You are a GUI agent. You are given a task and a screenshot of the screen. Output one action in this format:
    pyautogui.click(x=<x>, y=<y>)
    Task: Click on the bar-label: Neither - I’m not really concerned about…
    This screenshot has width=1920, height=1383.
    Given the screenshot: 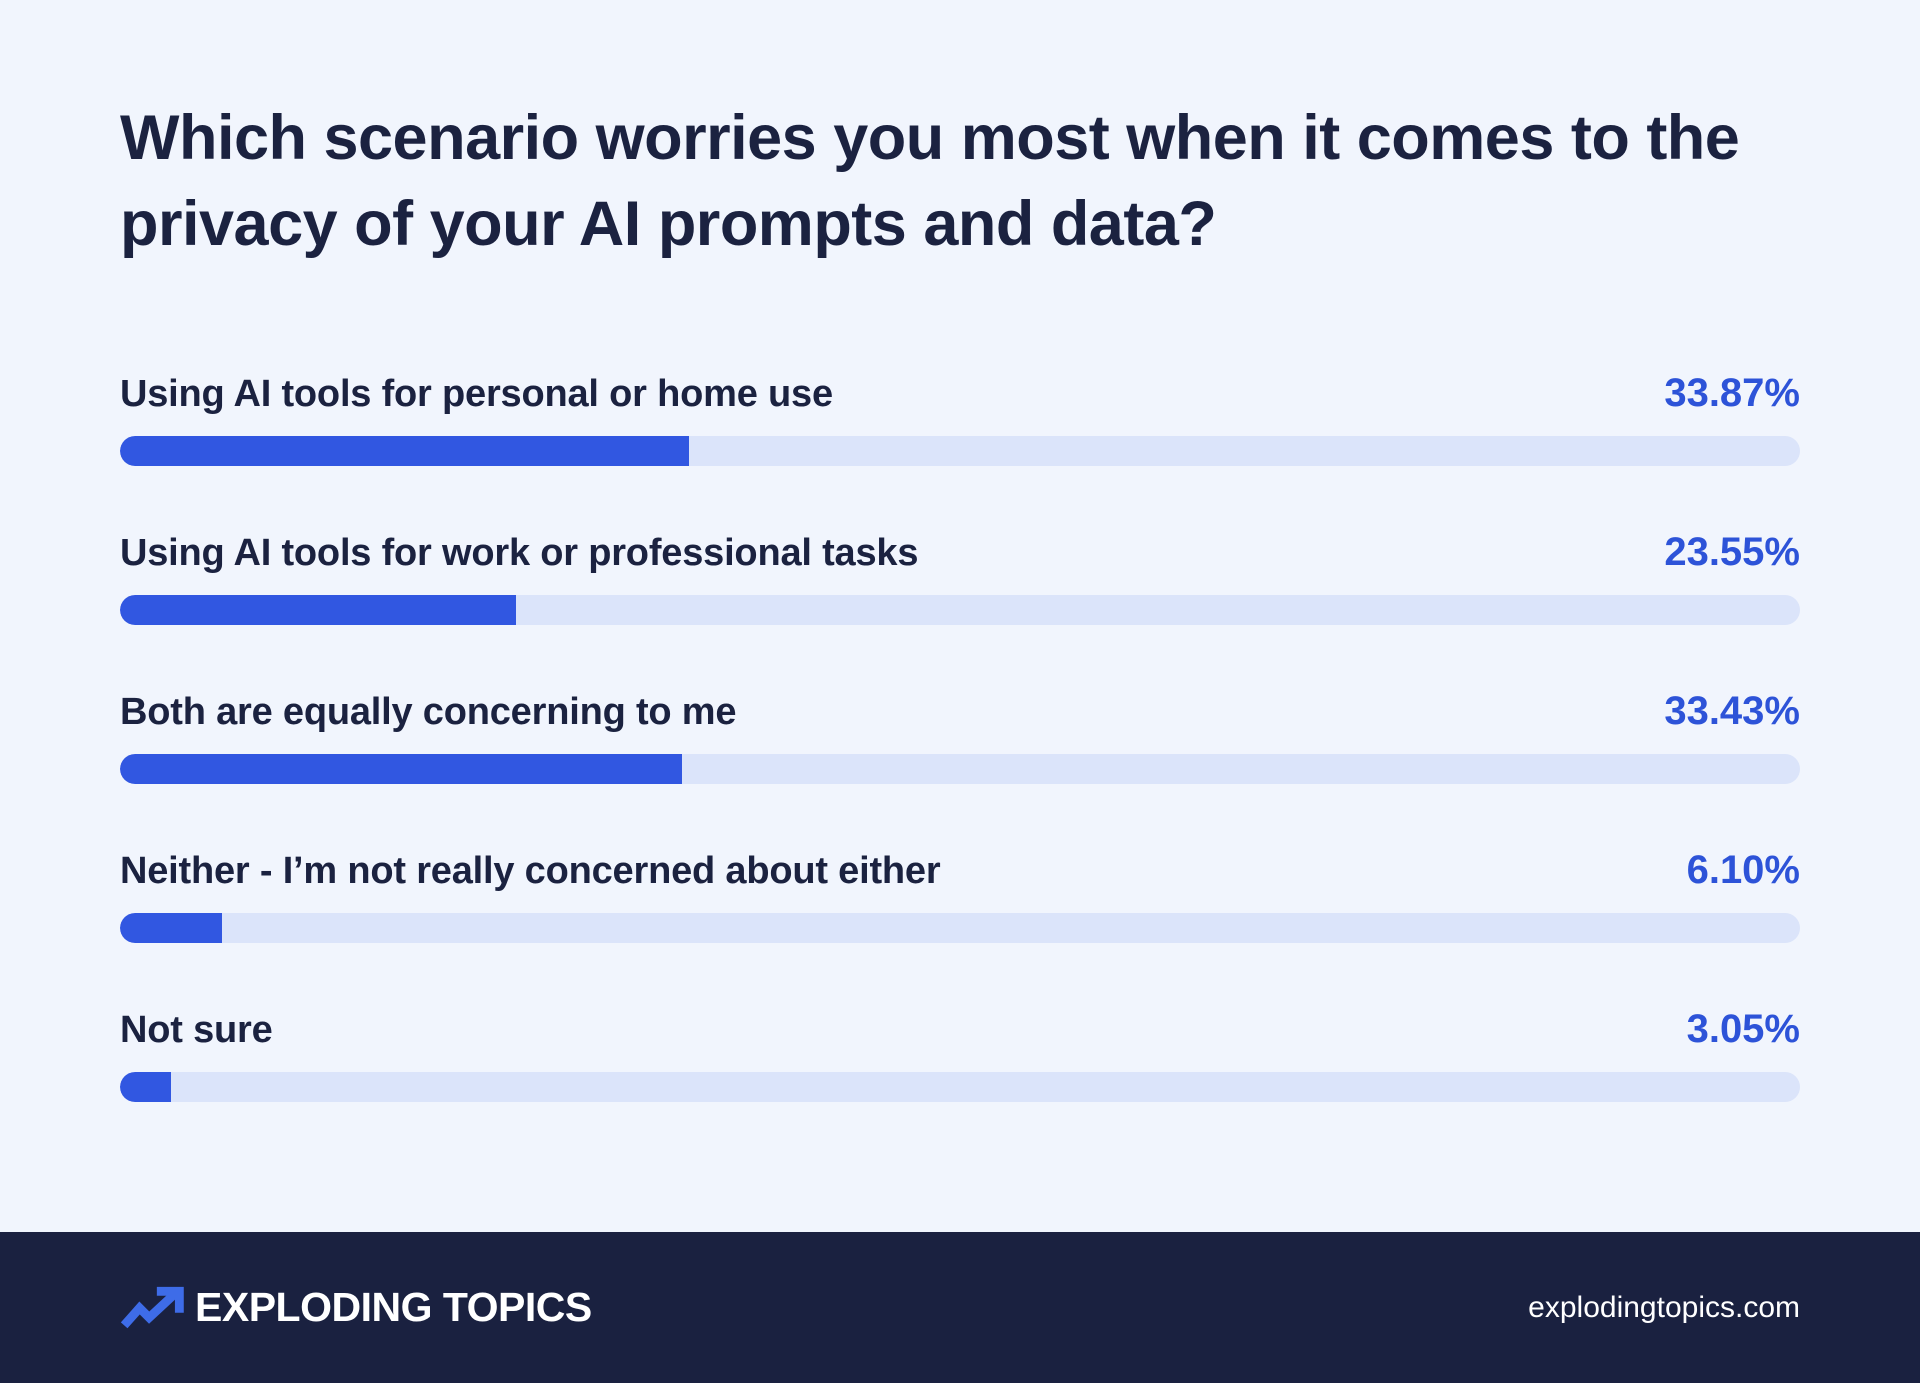 What is the action you would take?
    pyautogui.click(x=530, y=871)
    